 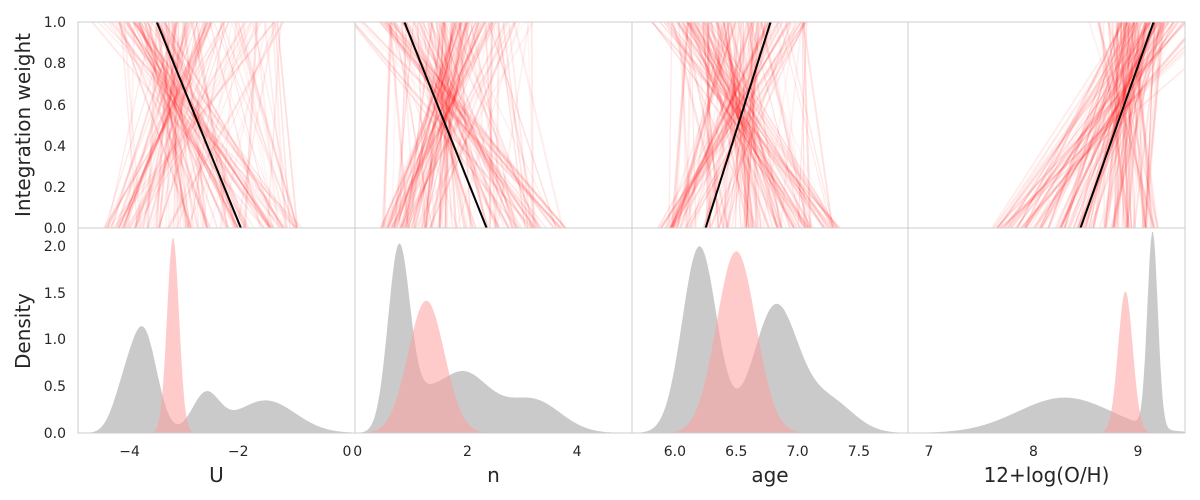 I want to click on x-tick-label: −4, so click(x=129, y=452).